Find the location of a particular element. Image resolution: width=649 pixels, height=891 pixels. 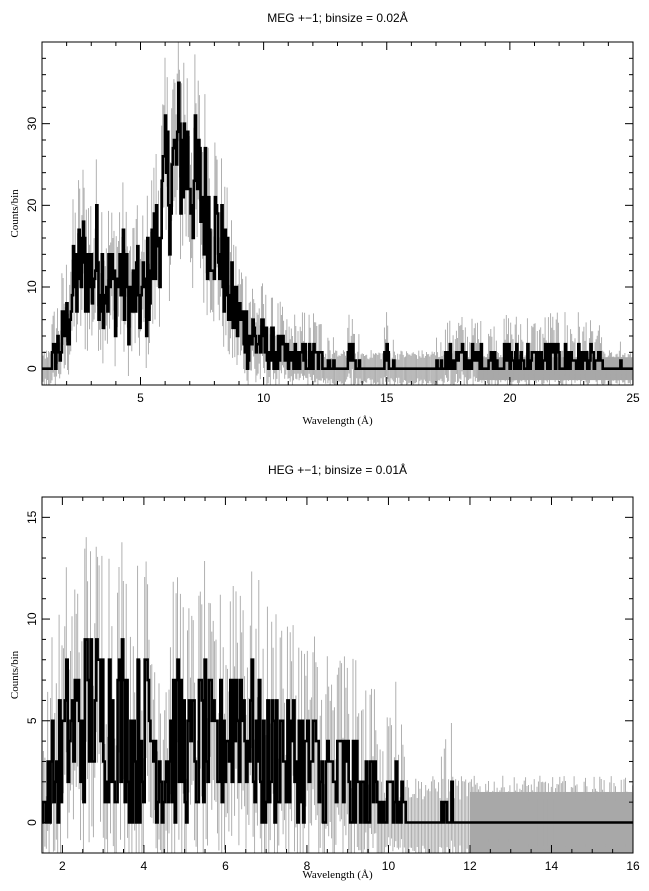

heg-y-tick-label: 5 is located at coordinates (32, 720).